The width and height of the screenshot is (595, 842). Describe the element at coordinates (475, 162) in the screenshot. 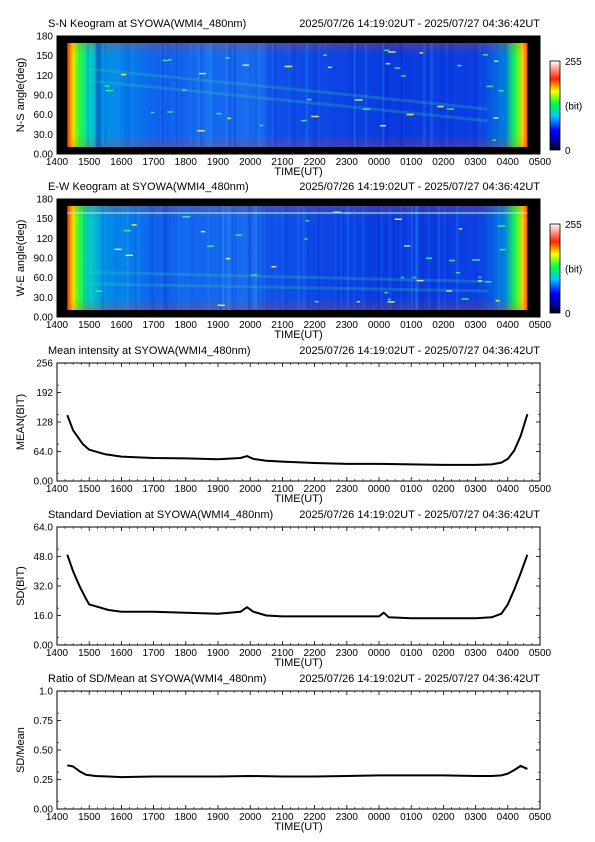

I see `x-tick-label: 0300` at that location.